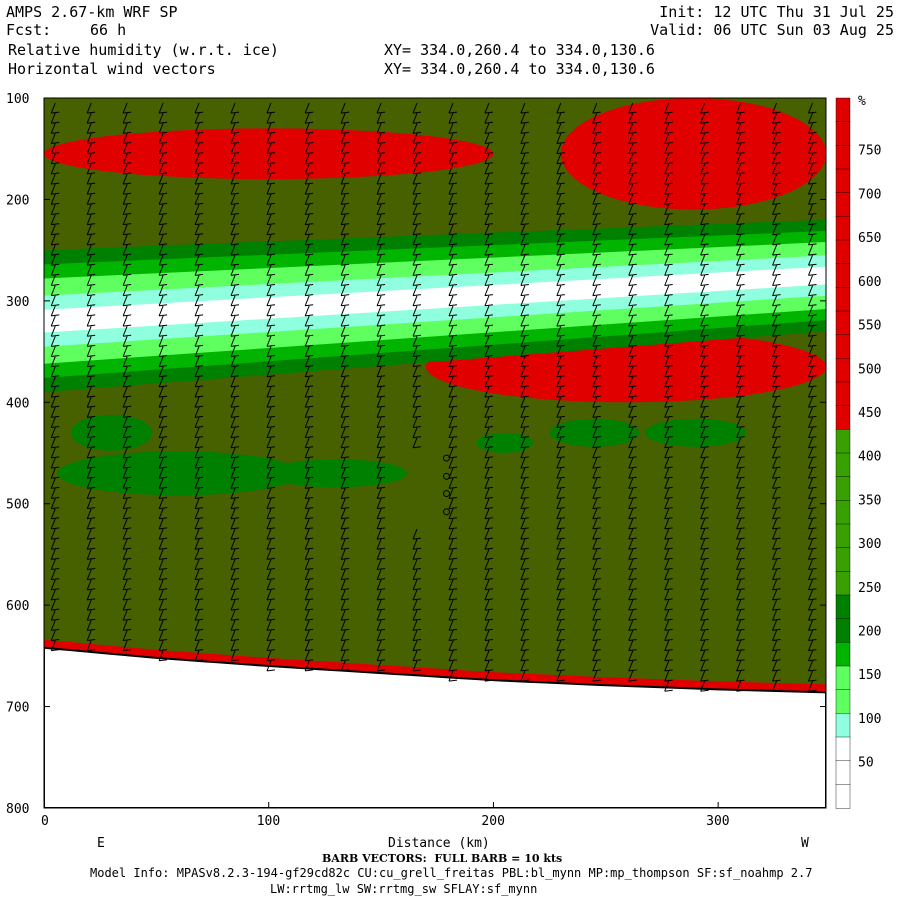 The image size is (900, 900). Describe the element at coordinates (843, 749) in the screenshot. I see `colorbar-segment` at that location.